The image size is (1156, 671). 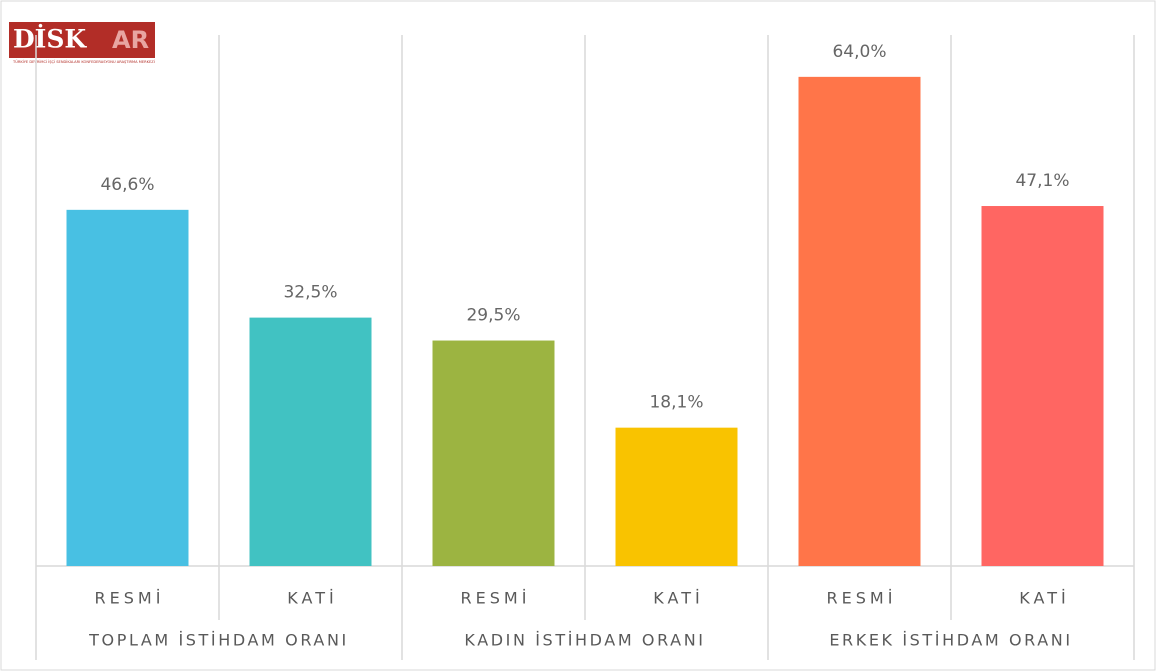 I want to click on logo-text: AR, so click(x=130, y=40).